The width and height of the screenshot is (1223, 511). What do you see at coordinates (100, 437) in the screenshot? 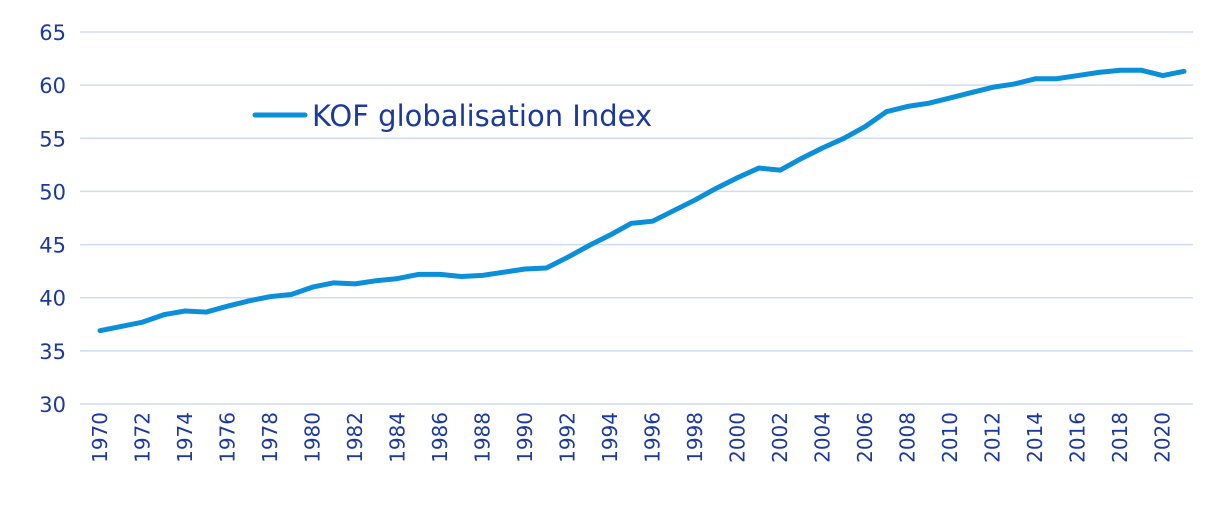
I see `x-tick-label: 1970` at bounding box center [100, 437].